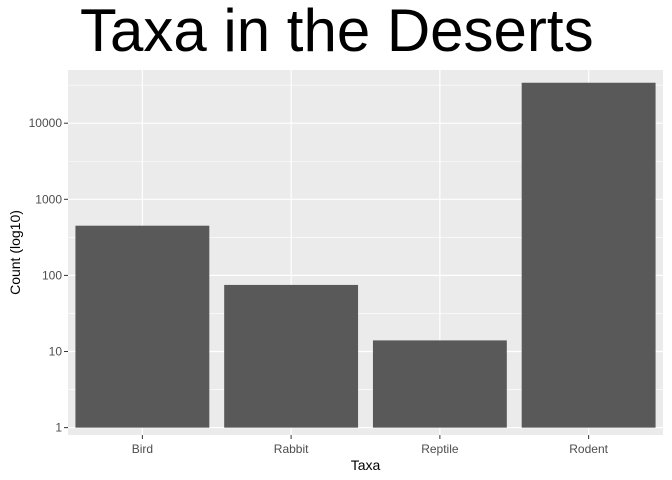 The image size is (672, 480). What do you see at coordinates (291, 356) in the screenshot?
I see `bar-rabbit` at bounding box center [291, 356].